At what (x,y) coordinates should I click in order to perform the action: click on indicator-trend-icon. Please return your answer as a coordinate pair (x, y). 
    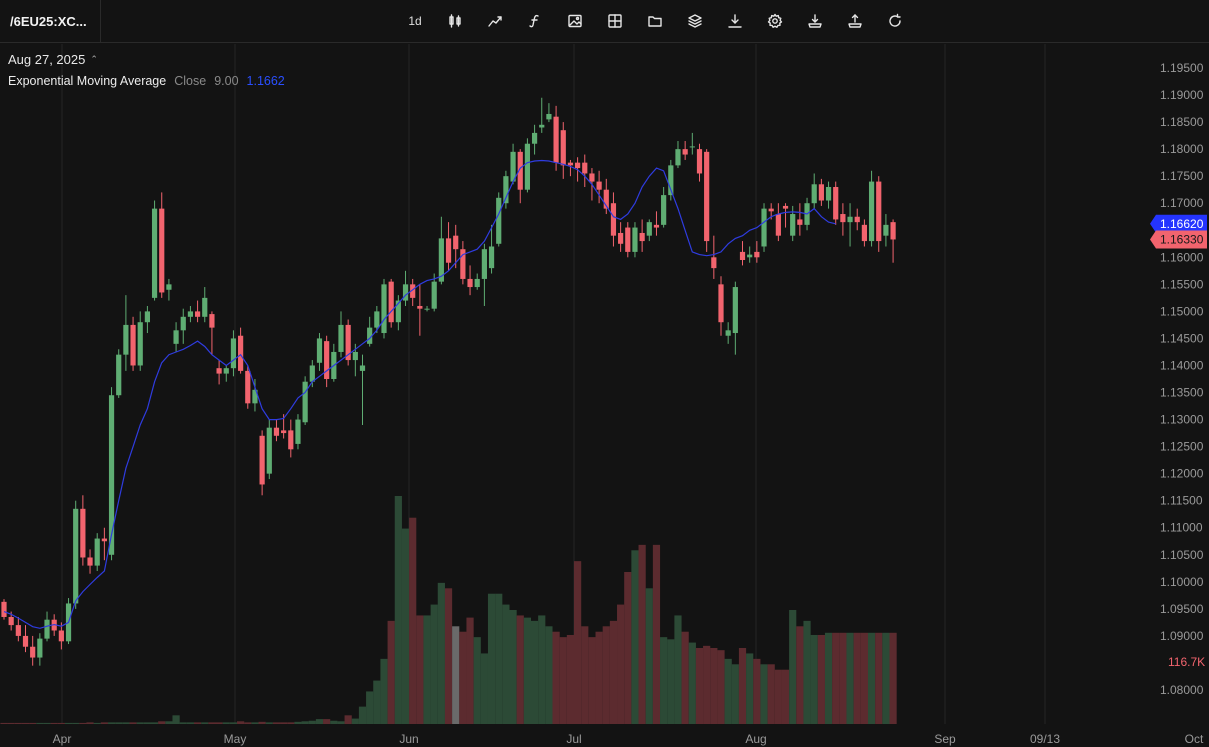
    Looking at the image, I should click on (495, 21).